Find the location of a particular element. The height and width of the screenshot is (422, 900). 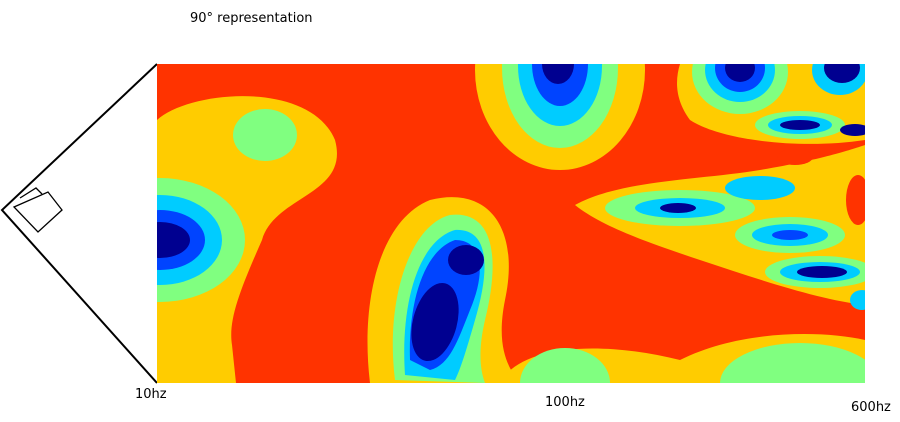

frequency-label: 100hz is located at coordinates (565, 402).